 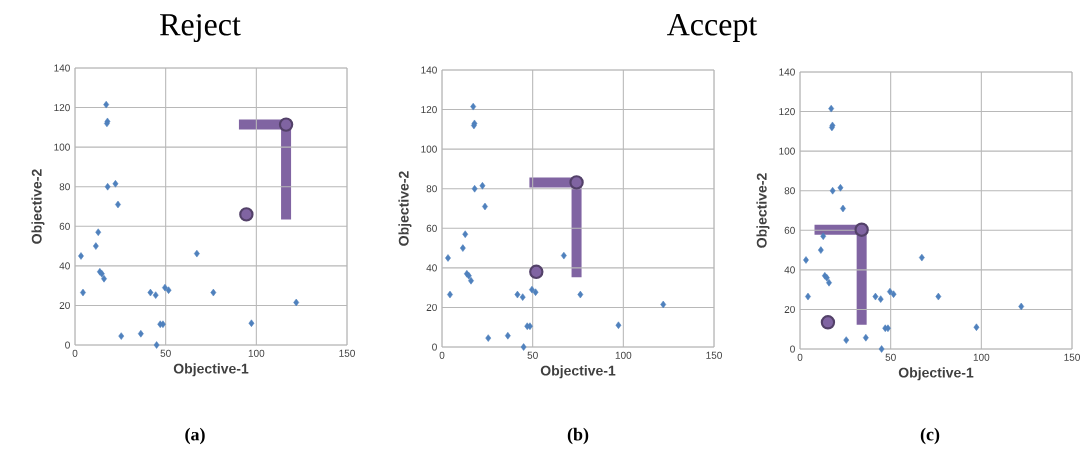 I want to click on chart-title: Reject, so click(x=200, y=28).